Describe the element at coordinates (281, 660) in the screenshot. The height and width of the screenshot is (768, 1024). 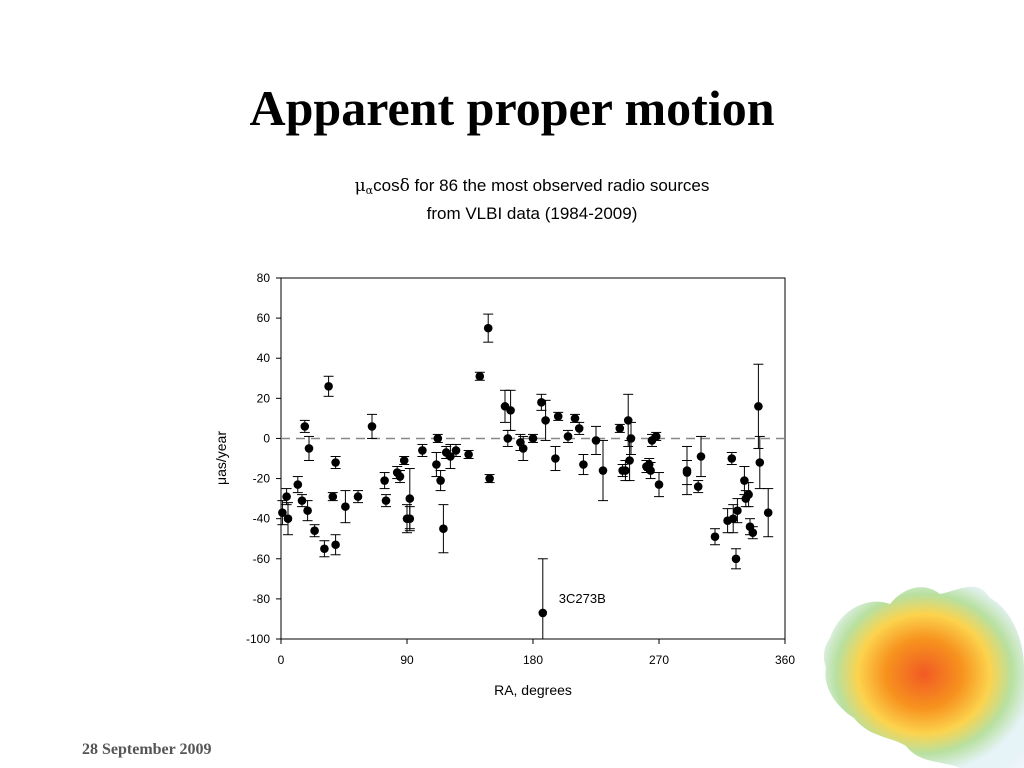
I see `x-tick-label: 0` at that location.